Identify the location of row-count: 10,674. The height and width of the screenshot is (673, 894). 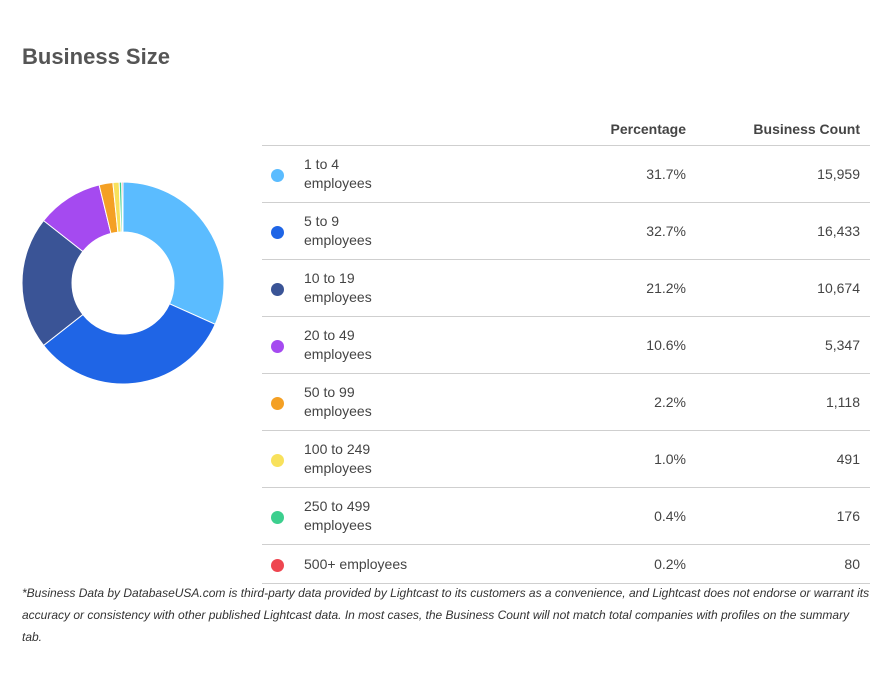
(783, 288).